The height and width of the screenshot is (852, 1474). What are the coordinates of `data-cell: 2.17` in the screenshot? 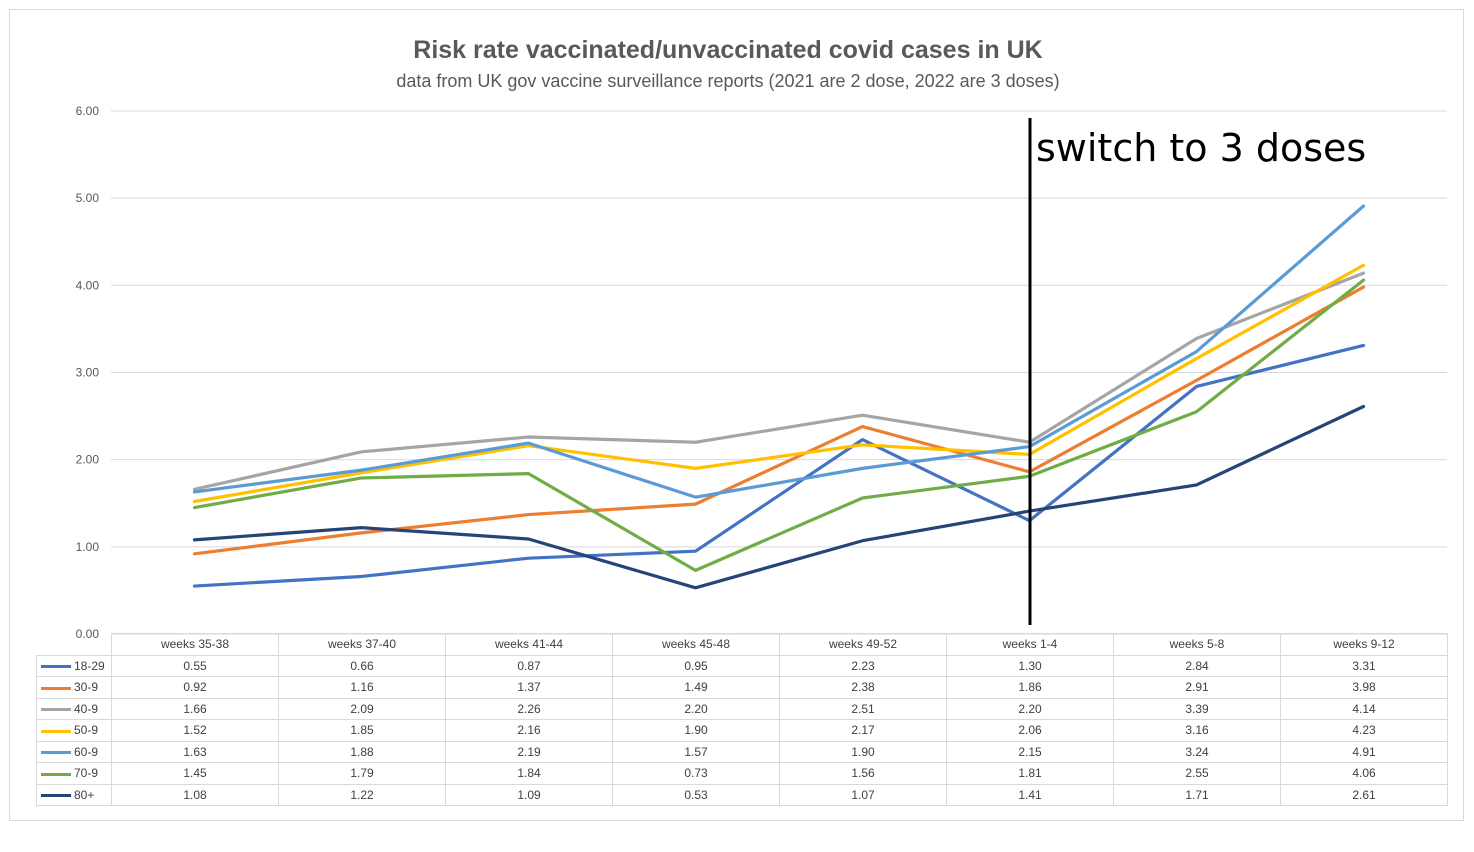 It's located at (863, 730).